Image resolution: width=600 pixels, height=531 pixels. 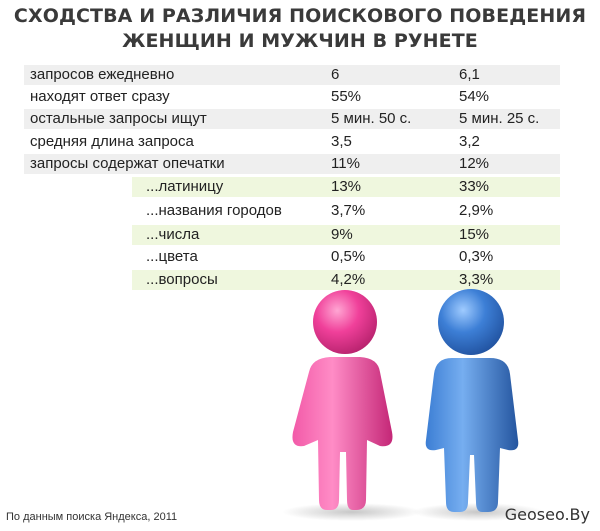 What do you see at coordinates (476, 210) in the screenshot?
I see `men-value: 2,9%` at bounding box center [476, 210].